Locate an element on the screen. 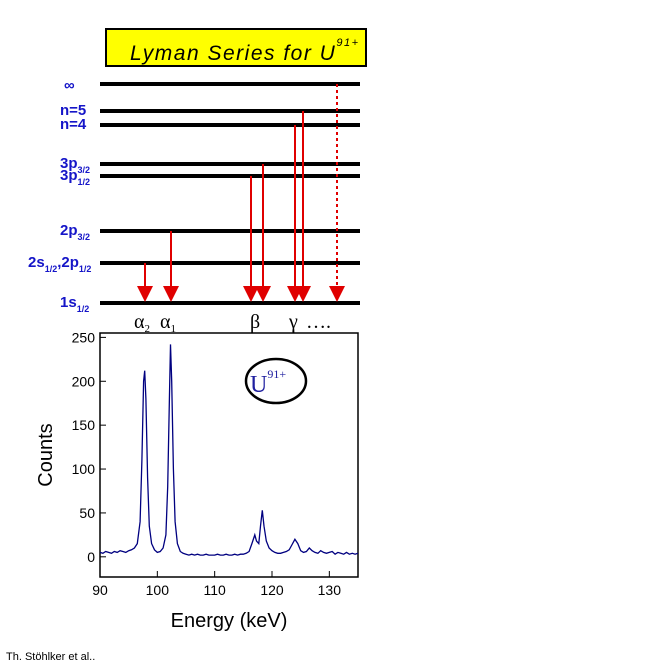 The height and width of the screenshot is (663, 671). level-name: n=5 is located at coordinates (73, 110).